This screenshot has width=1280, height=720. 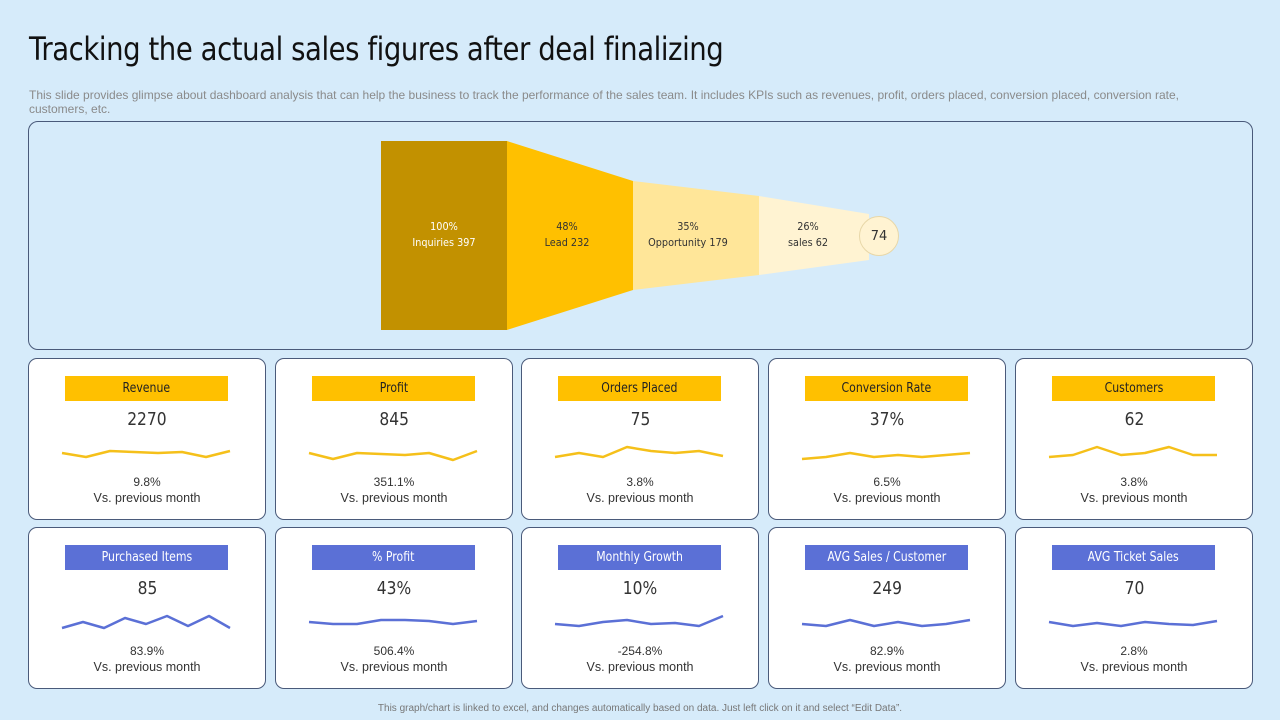 I want to click on kpi-value: 10%, so click(x=640, y=588).